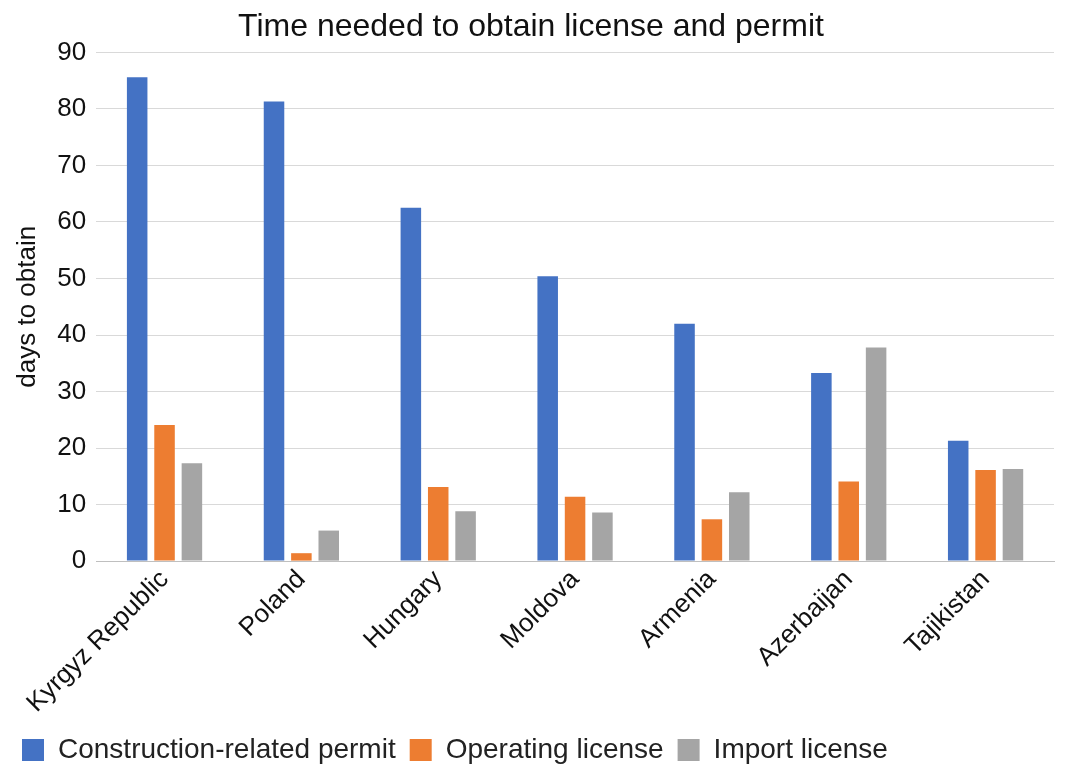 The width and height of the screenshot is (1082, 782). Describe the element at coordinates (72, 446) in the screenshot. I see `y-tick-label: 20` at that location.